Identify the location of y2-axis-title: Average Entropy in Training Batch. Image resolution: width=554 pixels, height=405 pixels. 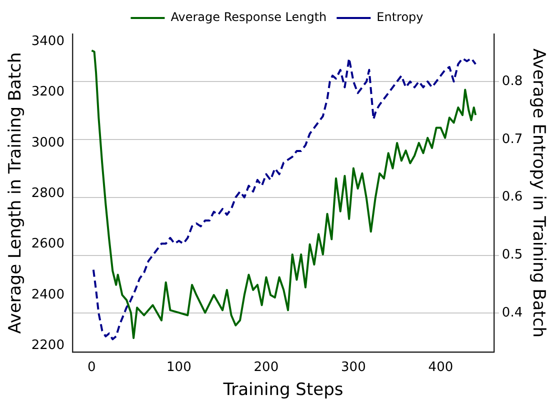
(538, 193).